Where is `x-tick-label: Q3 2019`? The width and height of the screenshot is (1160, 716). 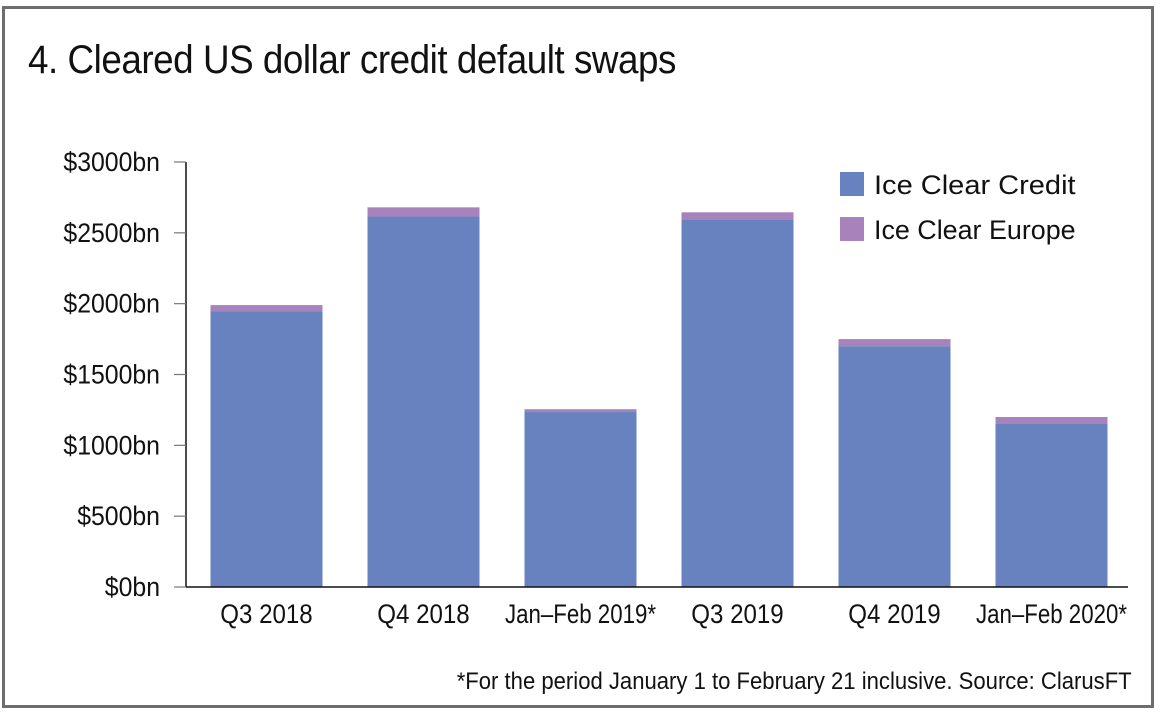
x-tick-label: Q3 2019 is located at coordinates (737, 614).